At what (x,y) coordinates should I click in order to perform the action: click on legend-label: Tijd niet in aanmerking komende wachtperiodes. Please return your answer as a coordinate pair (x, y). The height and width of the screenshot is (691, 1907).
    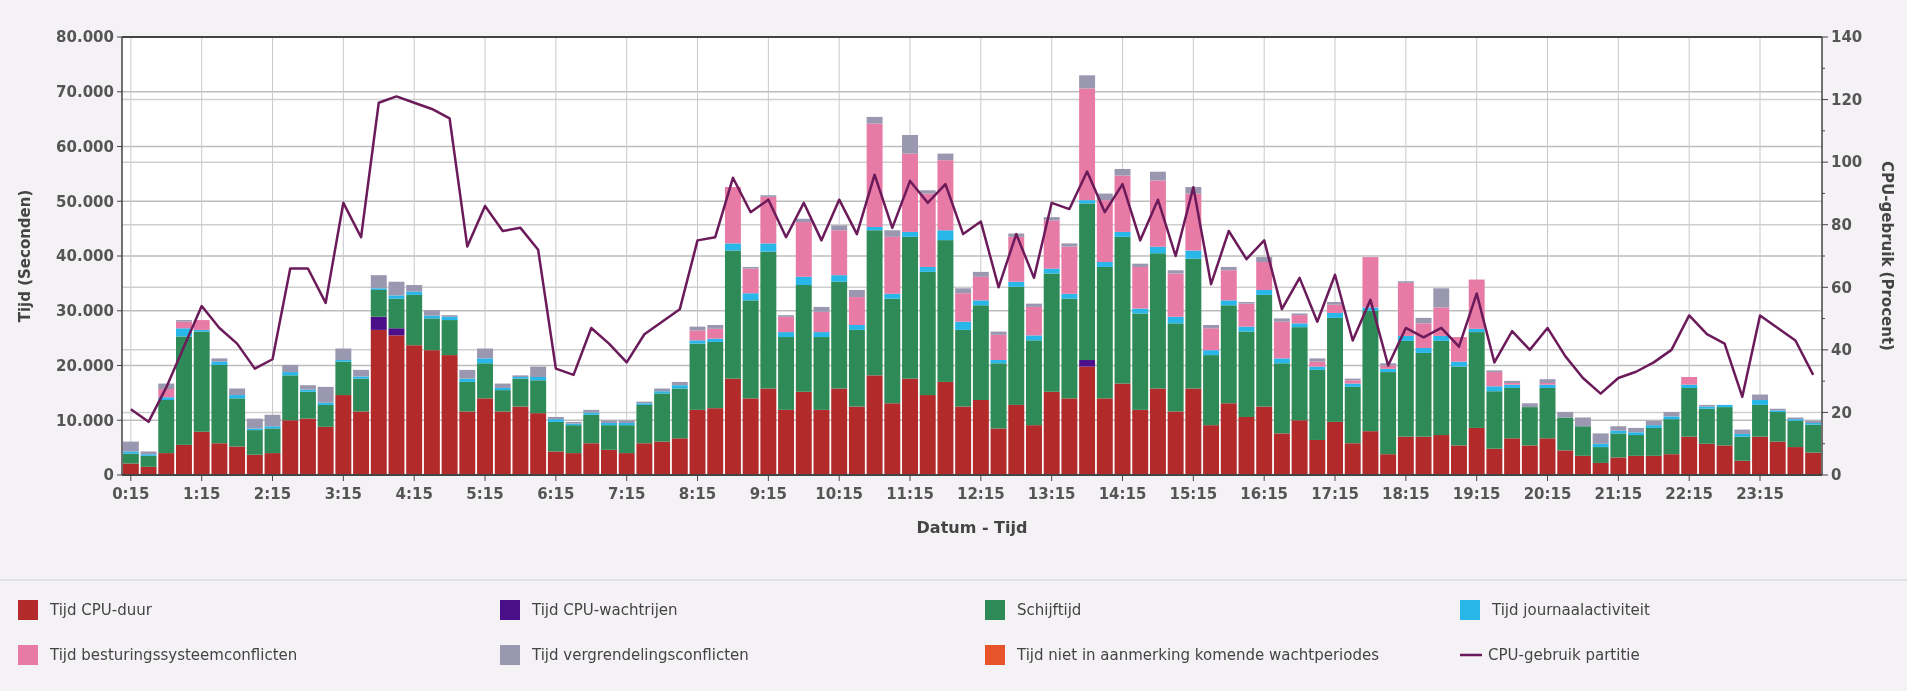
    Looking at the image, I should click on (1198, 655).